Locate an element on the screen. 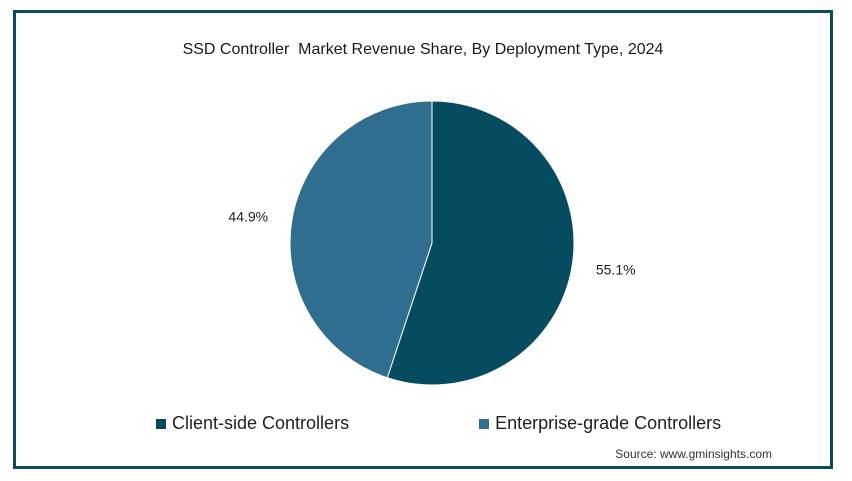 Image resolution: width=852 pixels, height=481 pixels. data-label-enterprise-grade: 44.9% is located at coordinates (248, 217).